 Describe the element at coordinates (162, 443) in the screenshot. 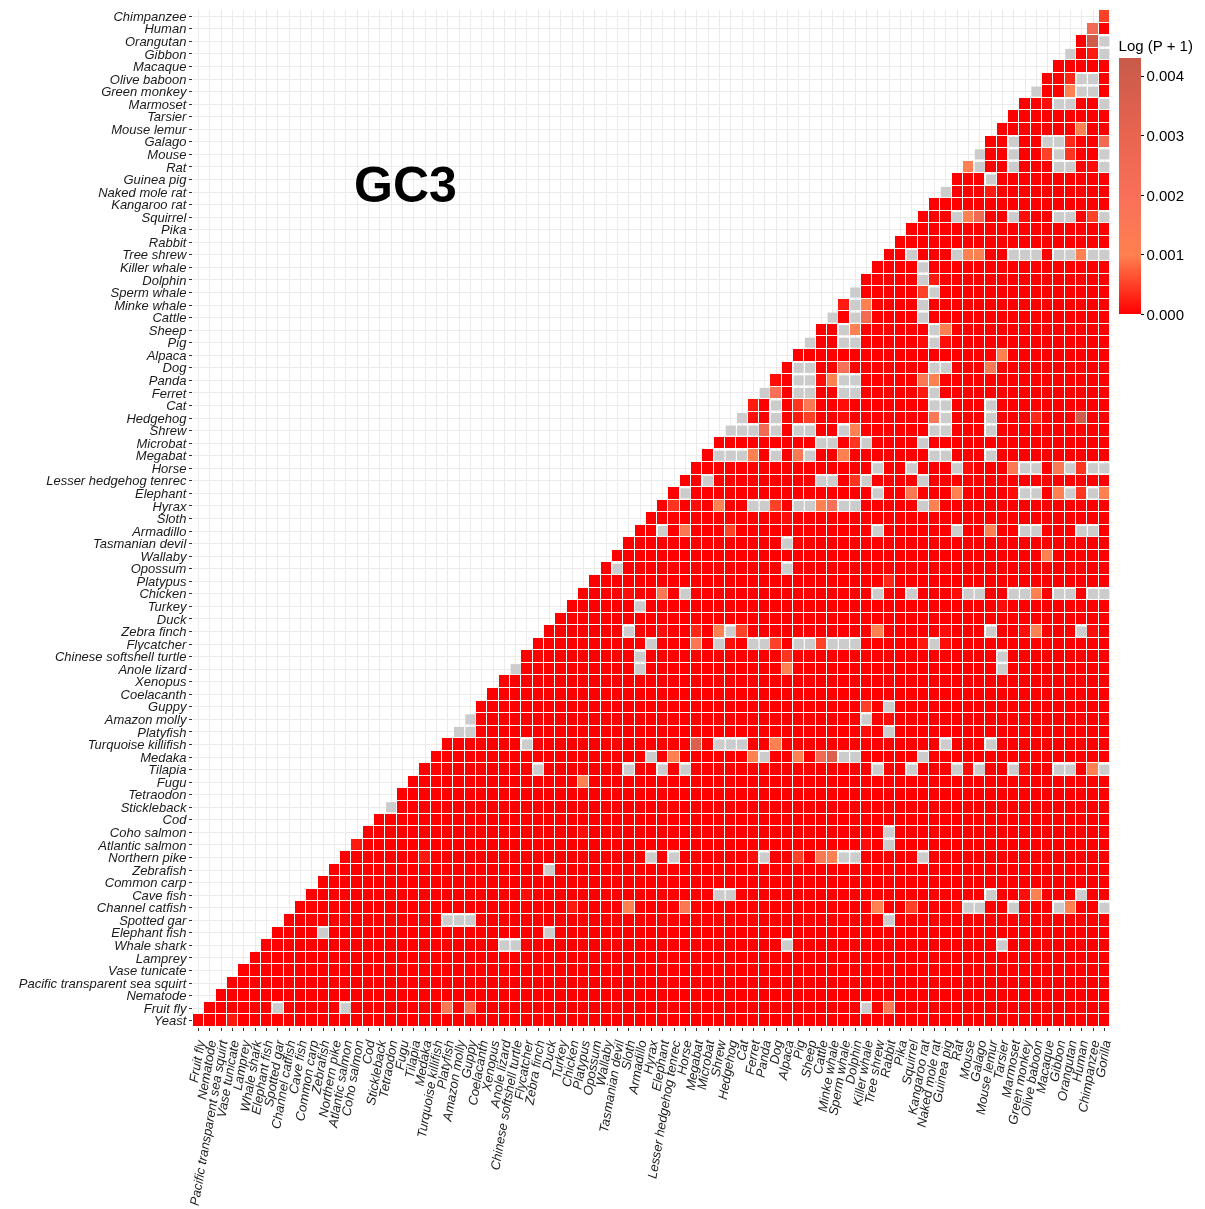

I see `y-tick-label: Microbat` at that location.